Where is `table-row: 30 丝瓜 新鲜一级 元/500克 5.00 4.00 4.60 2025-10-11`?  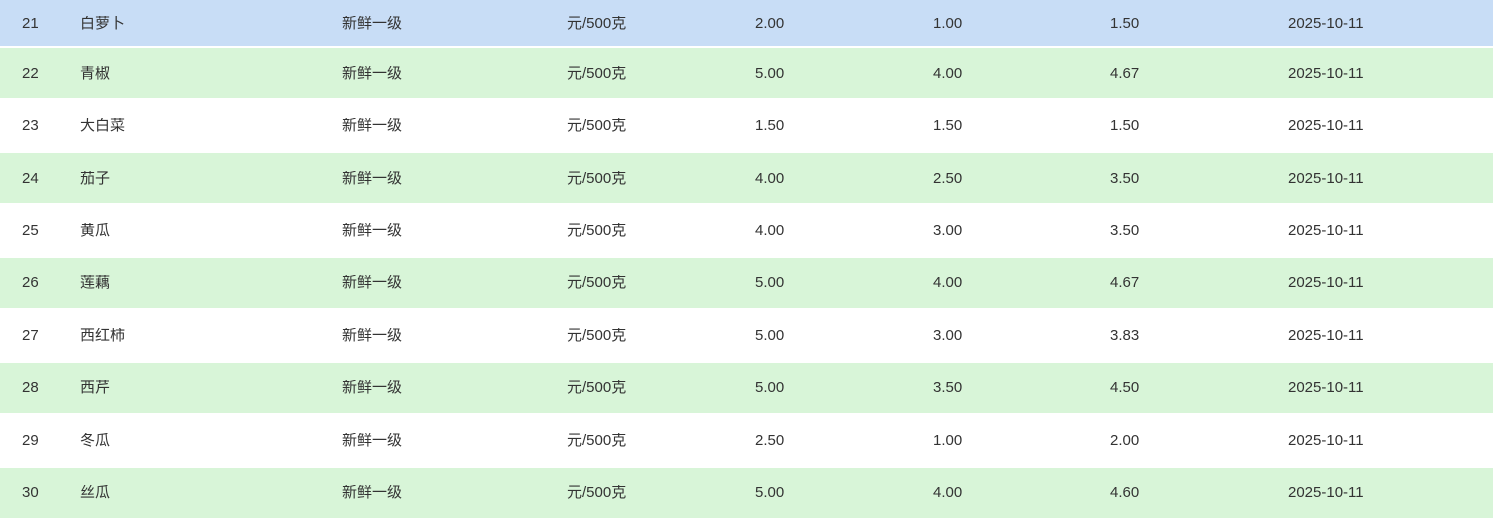 table-row: 30 丝瓜 新鲜一级 元/500克 5.00 4.00 4.60 2025-10-11 is located at coordinates (746, 493).